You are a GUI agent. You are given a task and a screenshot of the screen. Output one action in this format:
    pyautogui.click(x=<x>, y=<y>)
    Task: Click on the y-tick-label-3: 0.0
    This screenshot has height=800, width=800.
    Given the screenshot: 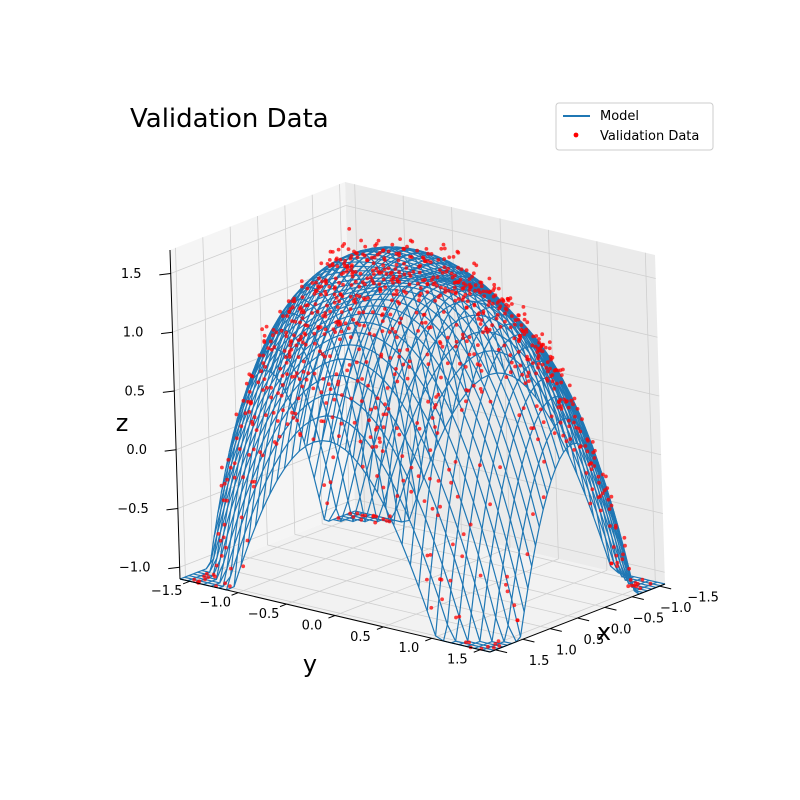 What is the action you would take?
    pyautogui.click(x=312, y=625)
    